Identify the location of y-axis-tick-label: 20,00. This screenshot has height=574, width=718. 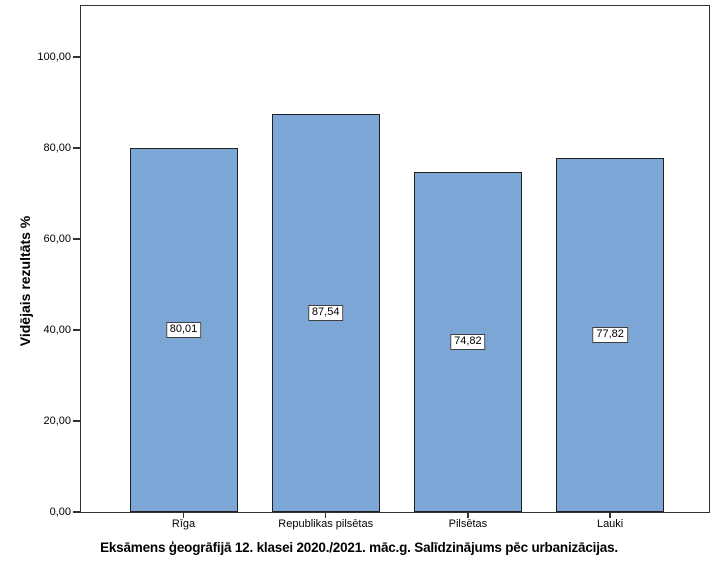
(57, 421).